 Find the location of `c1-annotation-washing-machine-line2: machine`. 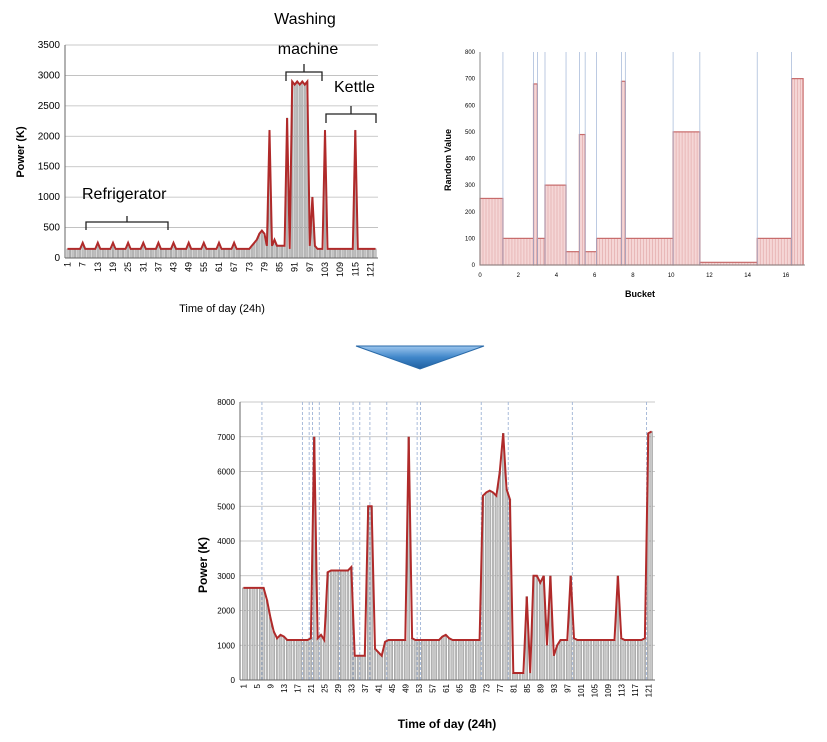

c1-annotation-washing-machine-line2: machine is located at coordinates (308, 49).